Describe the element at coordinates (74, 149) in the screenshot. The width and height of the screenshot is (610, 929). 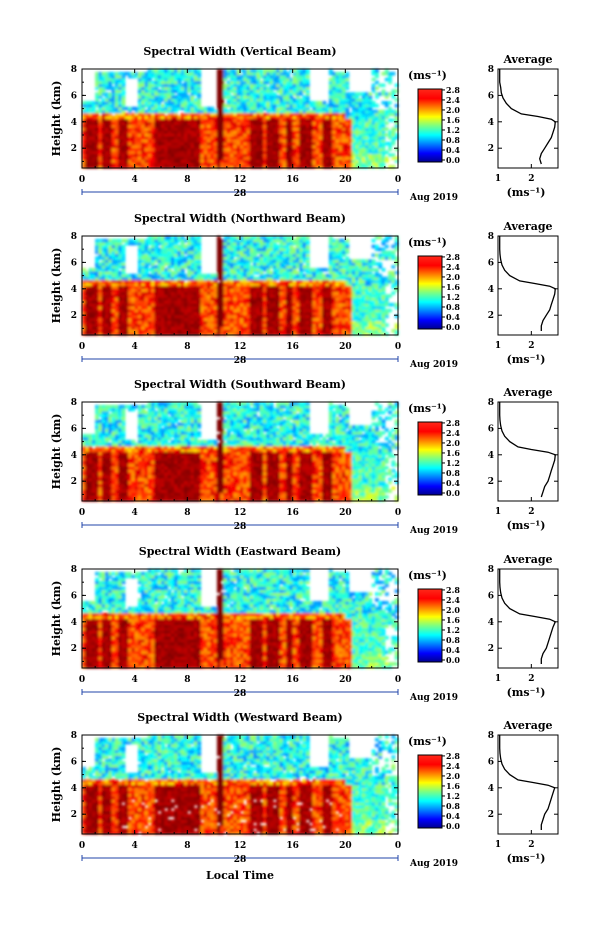
I see `y-tick-label: 2` at that location.